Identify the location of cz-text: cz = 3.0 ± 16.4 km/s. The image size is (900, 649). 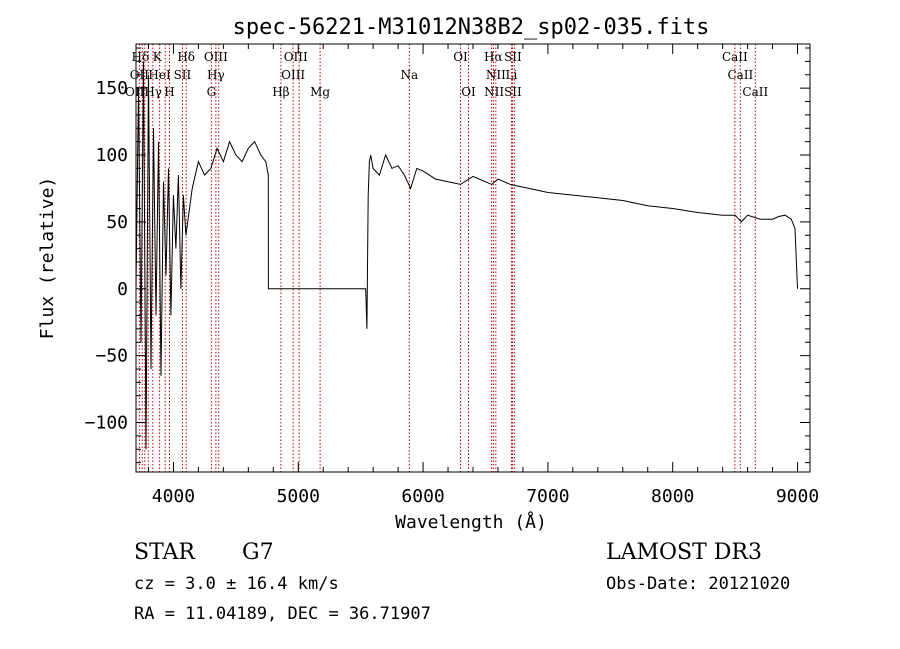
(236, 584).